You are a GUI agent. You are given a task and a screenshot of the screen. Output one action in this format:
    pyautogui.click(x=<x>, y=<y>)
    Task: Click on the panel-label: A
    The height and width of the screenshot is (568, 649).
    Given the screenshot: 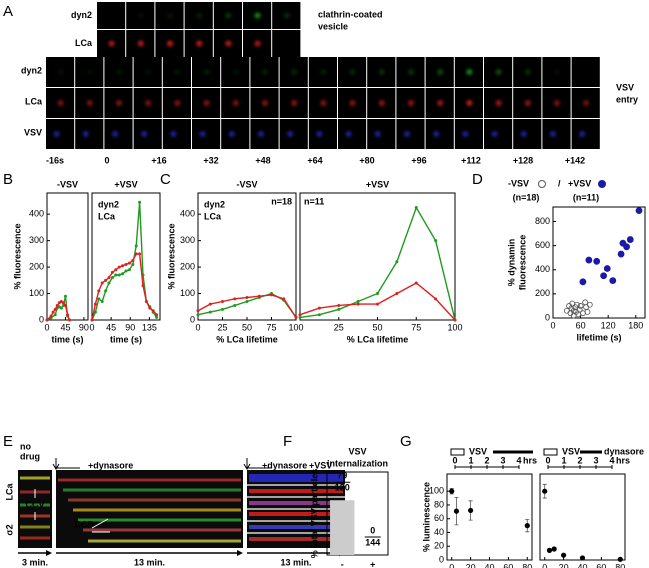 What is the action you would take?
    pyautogui.click(x=8, y=11)
    